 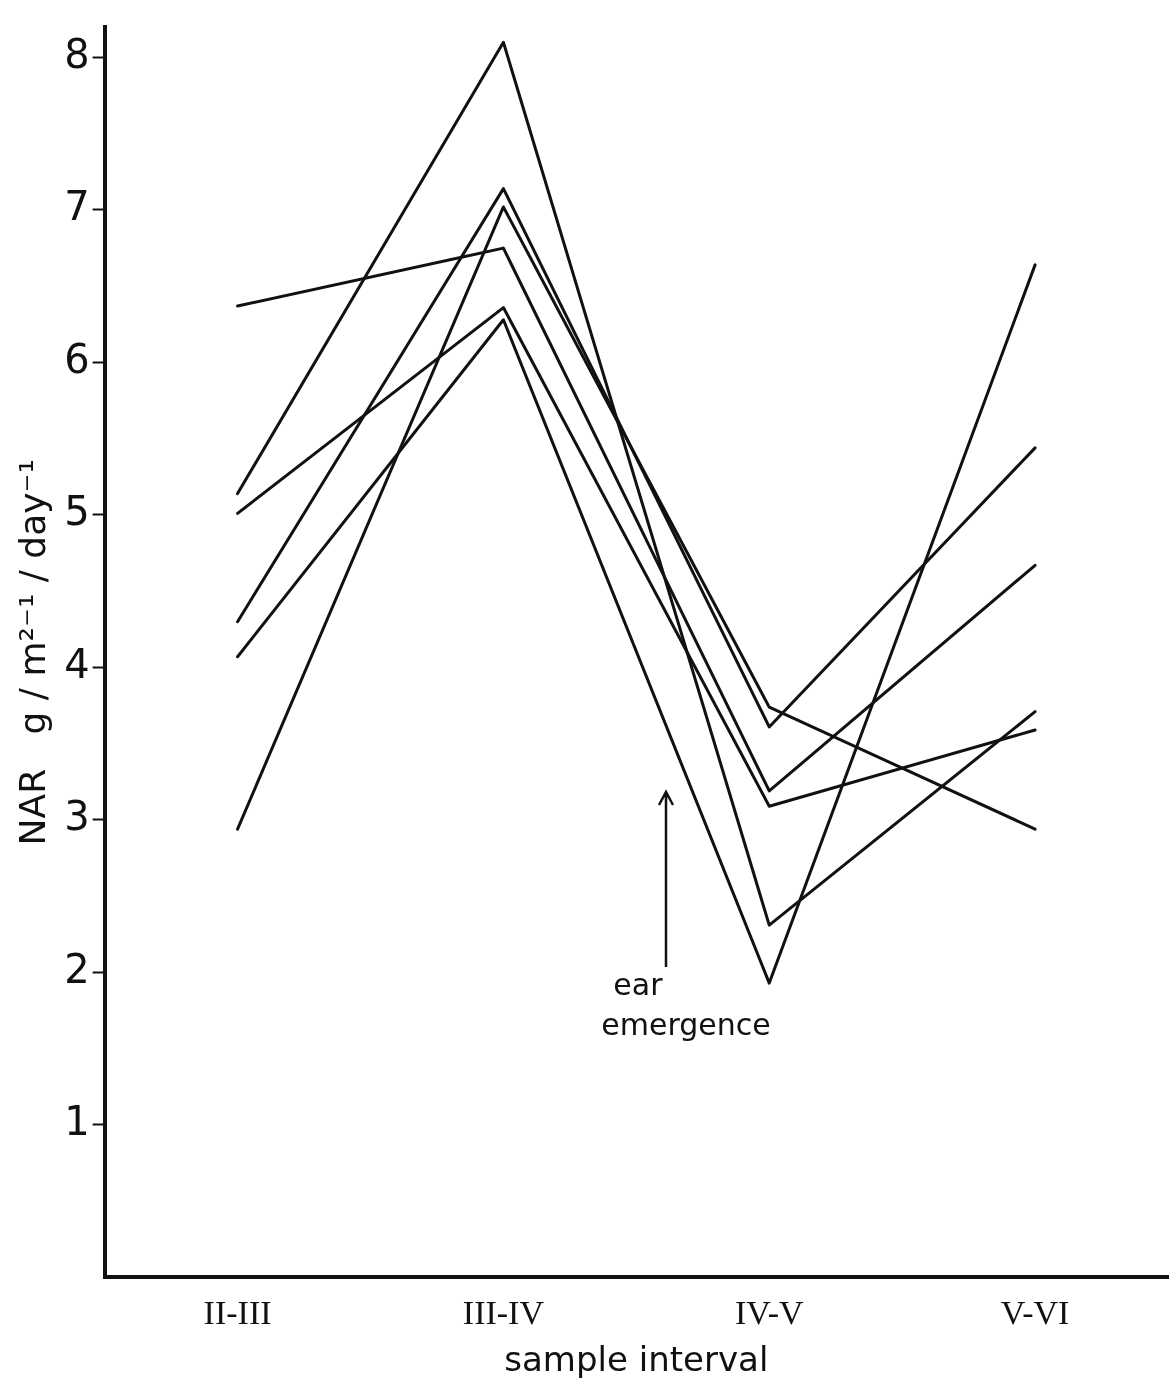 What do you see at coordinates (77, 511) in the screenshot?
I see `y-tick-label: 5` at bounding box center [77, 511].